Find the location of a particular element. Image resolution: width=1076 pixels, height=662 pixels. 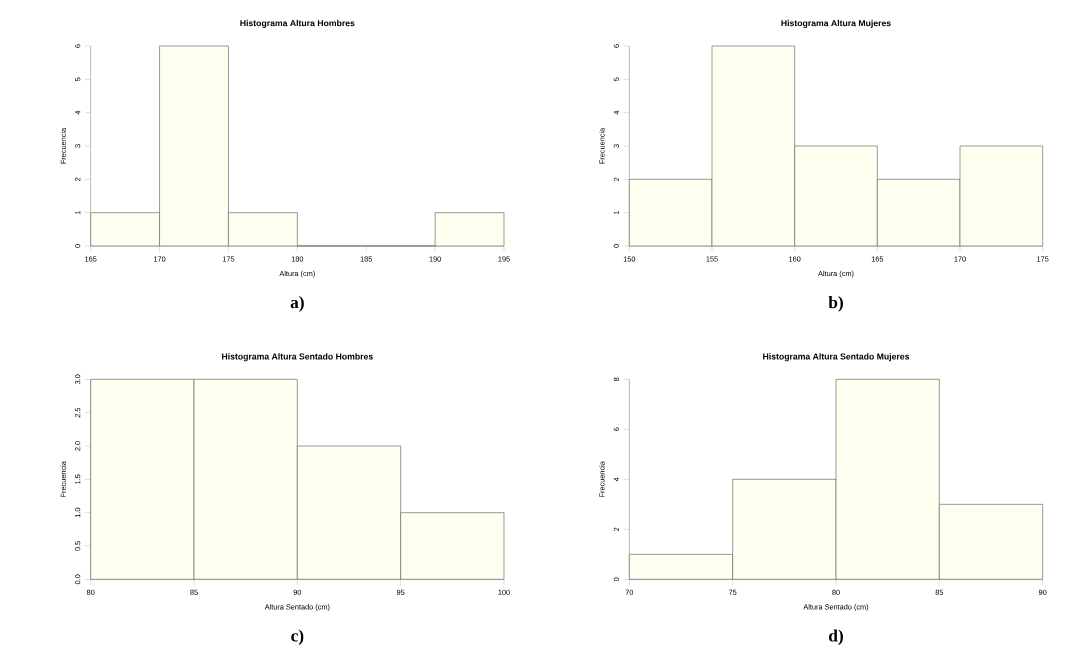

chart-title: Histograma Altura Hombres is located at coordinates (297, 23).